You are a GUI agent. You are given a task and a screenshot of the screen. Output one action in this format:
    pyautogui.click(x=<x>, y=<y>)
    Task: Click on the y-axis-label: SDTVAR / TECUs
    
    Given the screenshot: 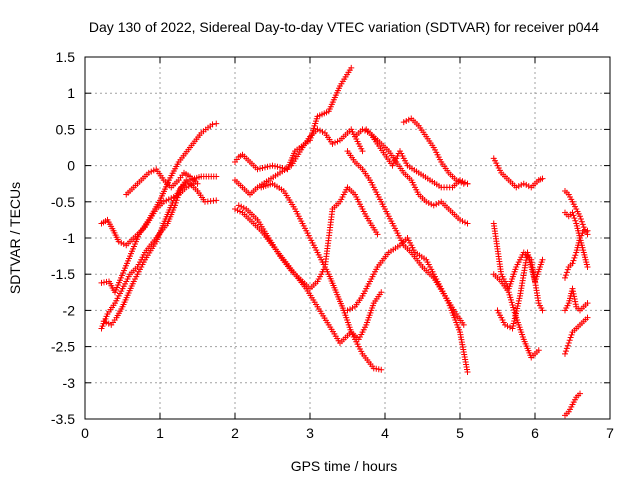 What is the action you would take?
    pyautogui.click(x=15, y=238)
    